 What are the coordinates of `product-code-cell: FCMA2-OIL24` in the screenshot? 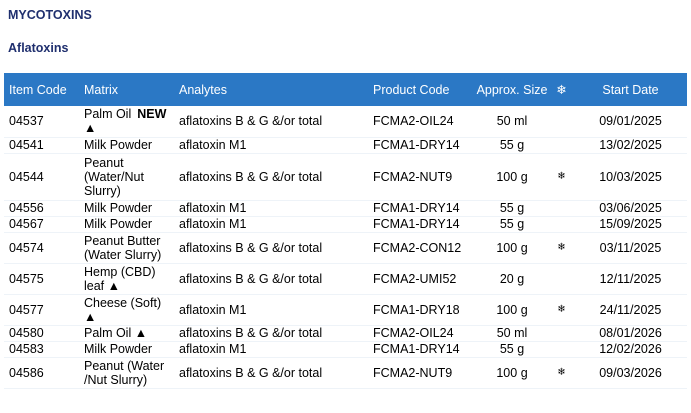 It's located at (421, 122).